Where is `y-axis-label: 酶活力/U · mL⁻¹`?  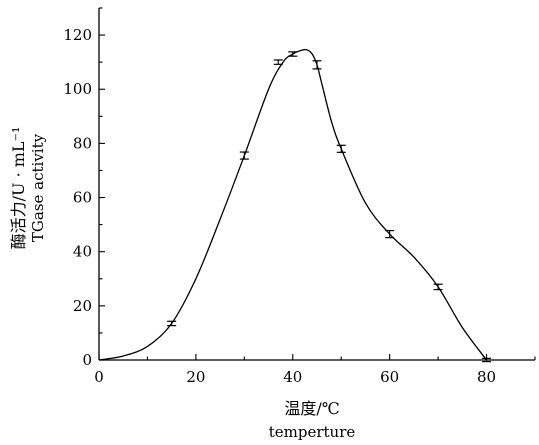 y-axis-label: 酶活力/U · mL⁻¹ is located at coordinates (18, 188).